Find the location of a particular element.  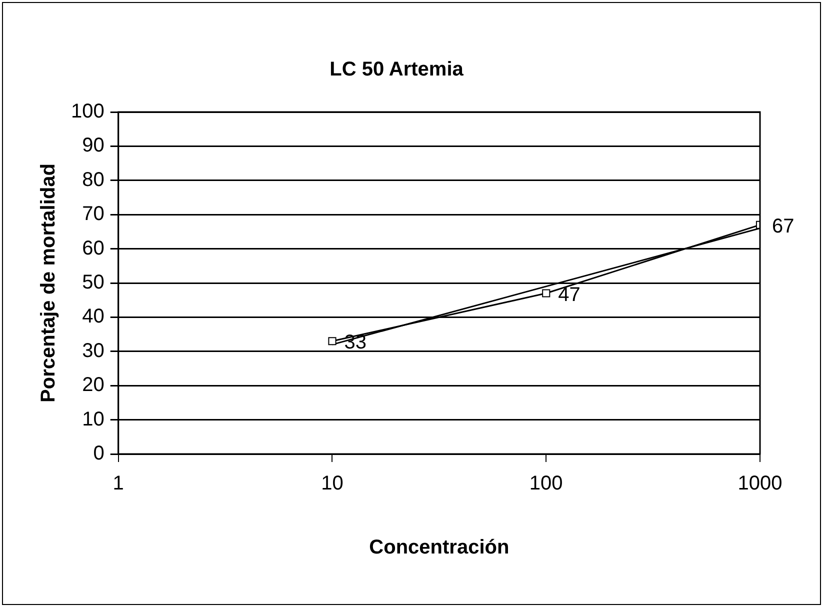

y-tick-label: 90 is located at coordinates (93, 145).